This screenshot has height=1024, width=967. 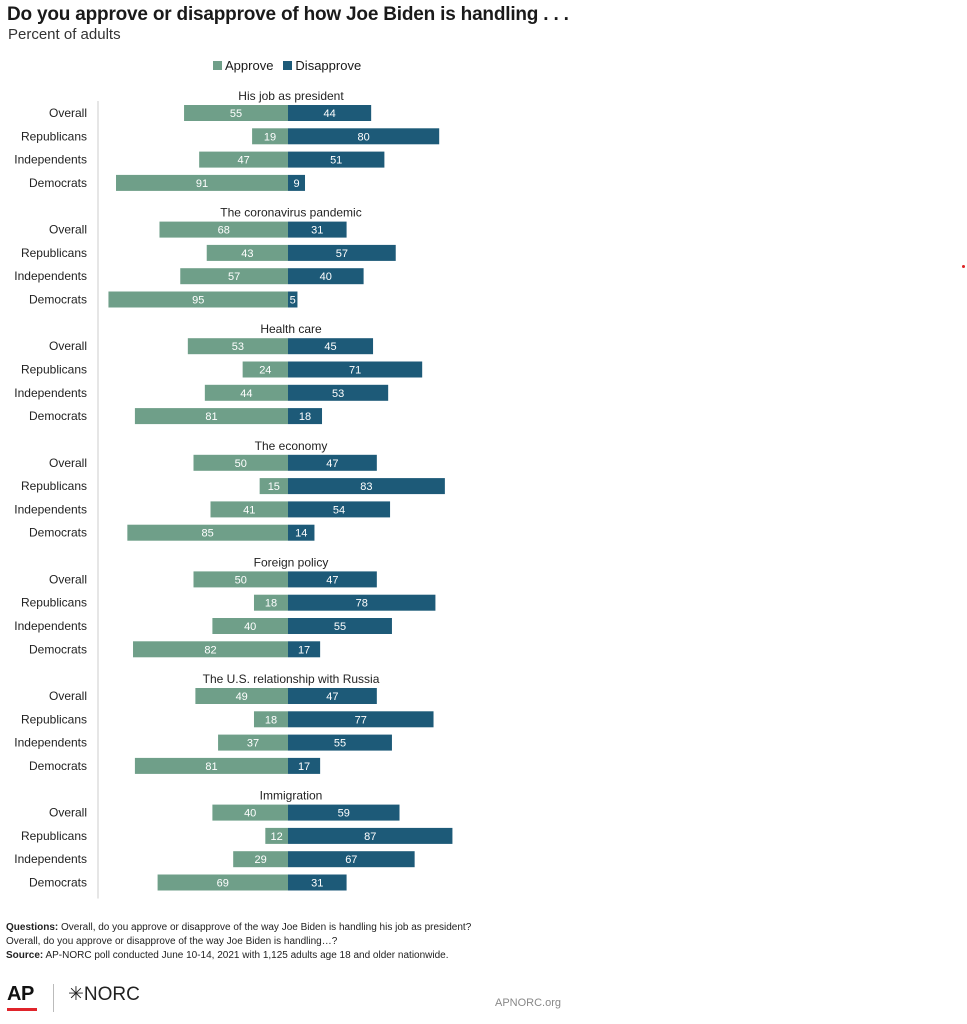 What do you see at coordinates (296, 184) in the screenshot?
I see `disapprove-value: 9` at bounding box center [296, 184].